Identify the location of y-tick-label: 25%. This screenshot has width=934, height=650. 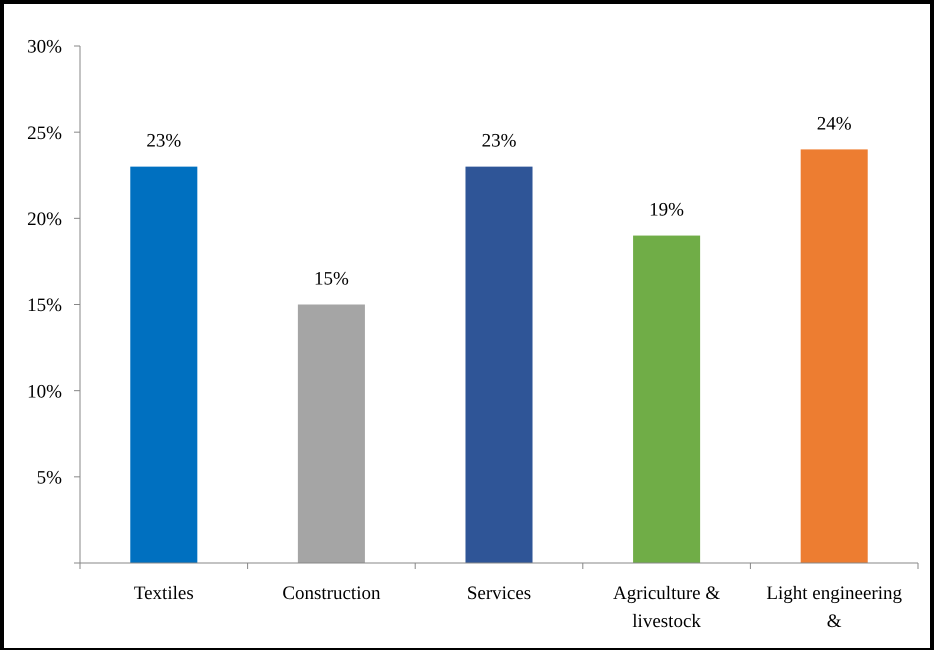
(44, 133).